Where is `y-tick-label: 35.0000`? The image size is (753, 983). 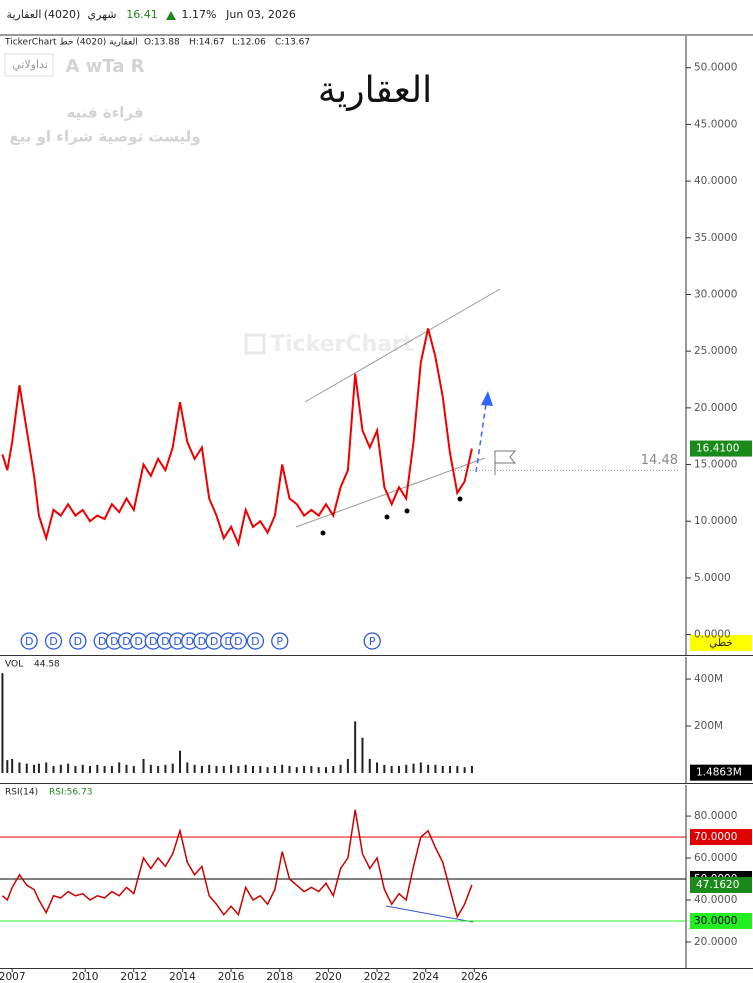 y-tick-label: 35.0000 is located at coordinates (715, 238).